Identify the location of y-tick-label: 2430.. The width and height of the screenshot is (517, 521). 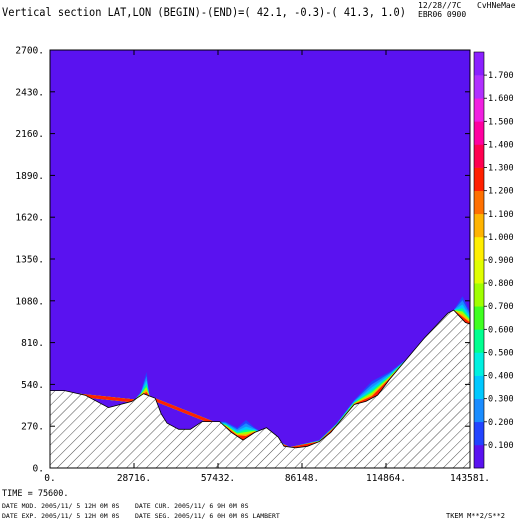
(29, 92).